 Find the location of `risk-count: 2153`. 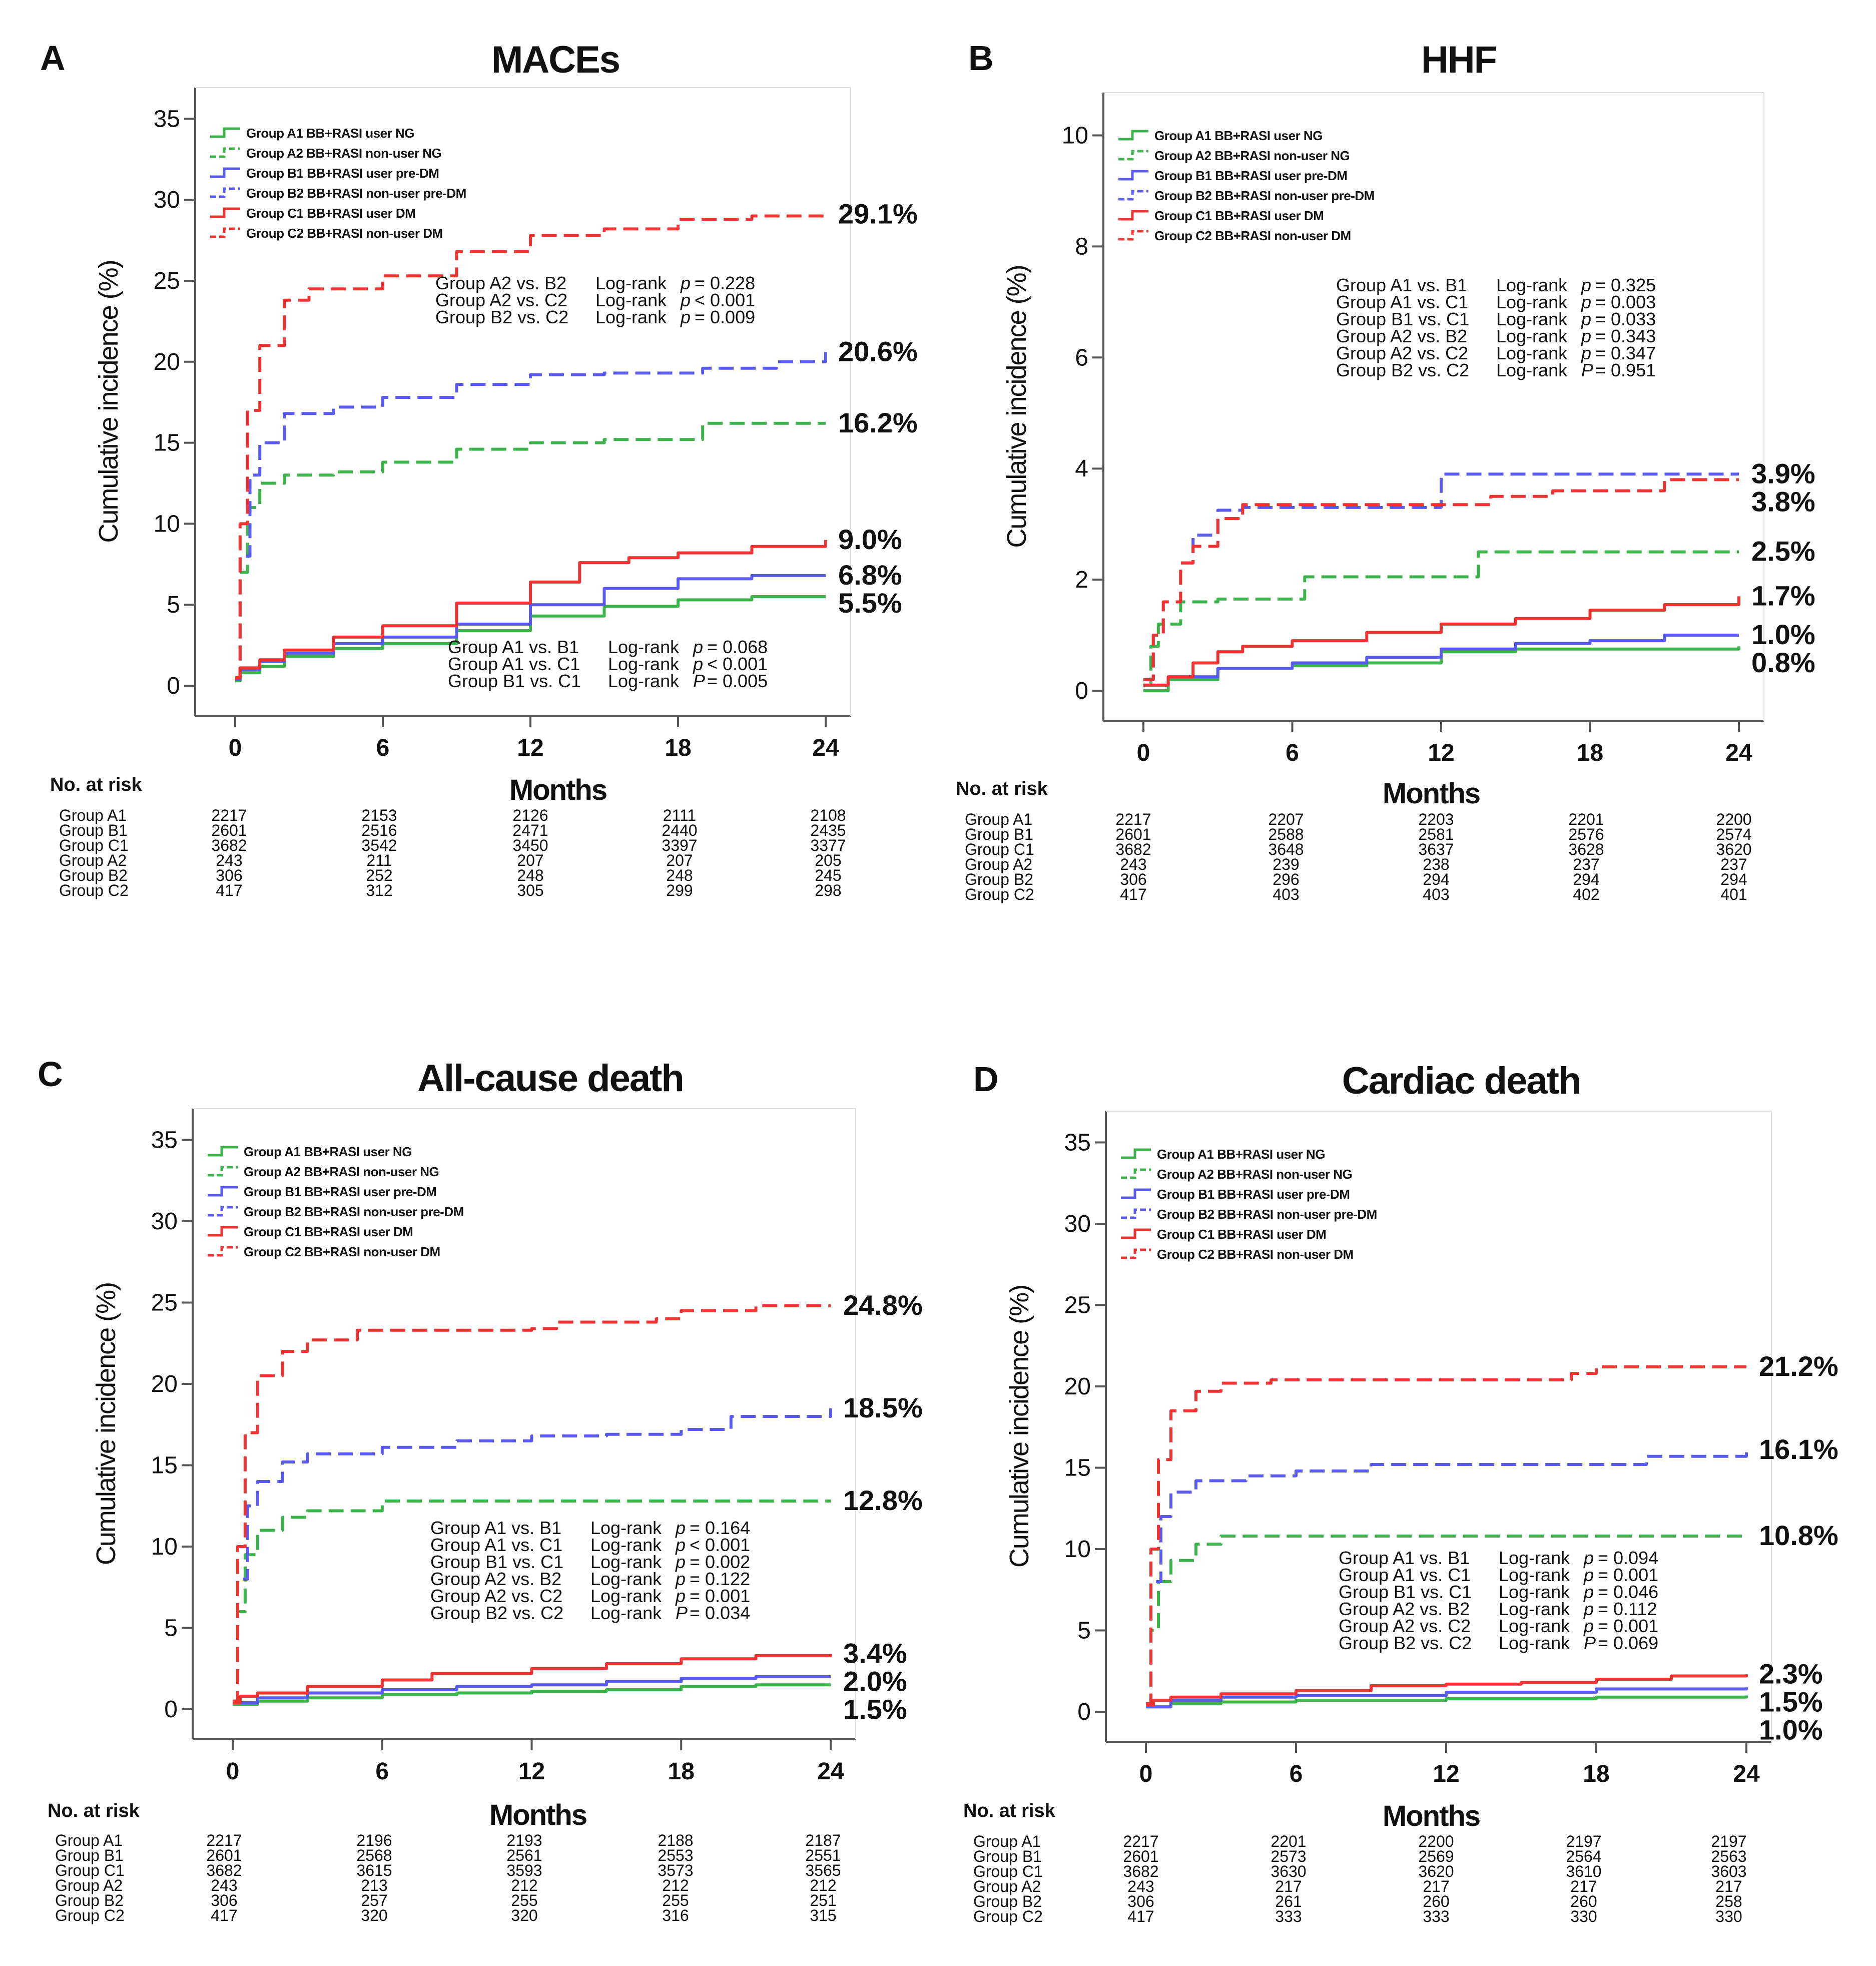

risk-count: 2153 is located at coordinates (379, 815).